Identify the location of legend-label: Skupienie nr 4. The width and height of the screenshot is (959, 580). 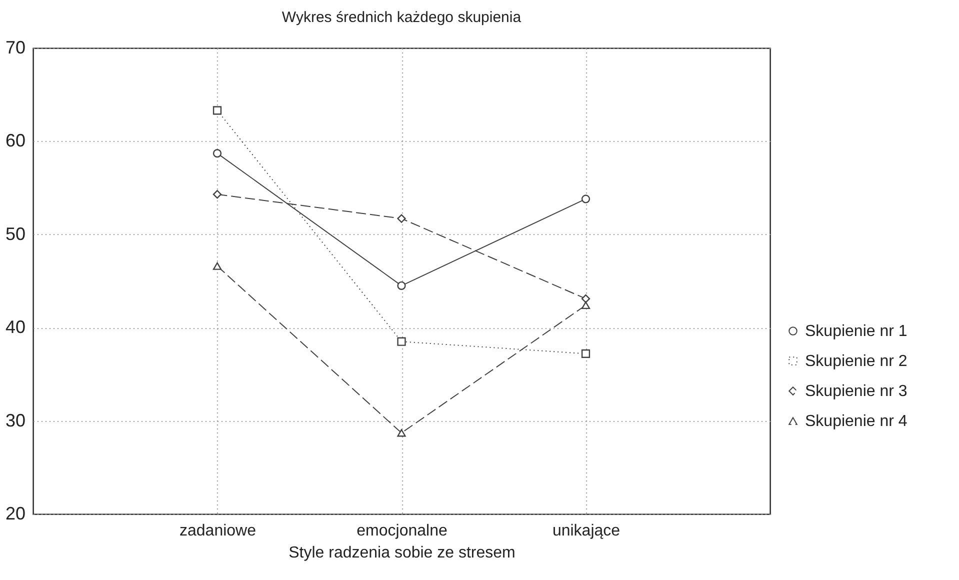
(856, 421).